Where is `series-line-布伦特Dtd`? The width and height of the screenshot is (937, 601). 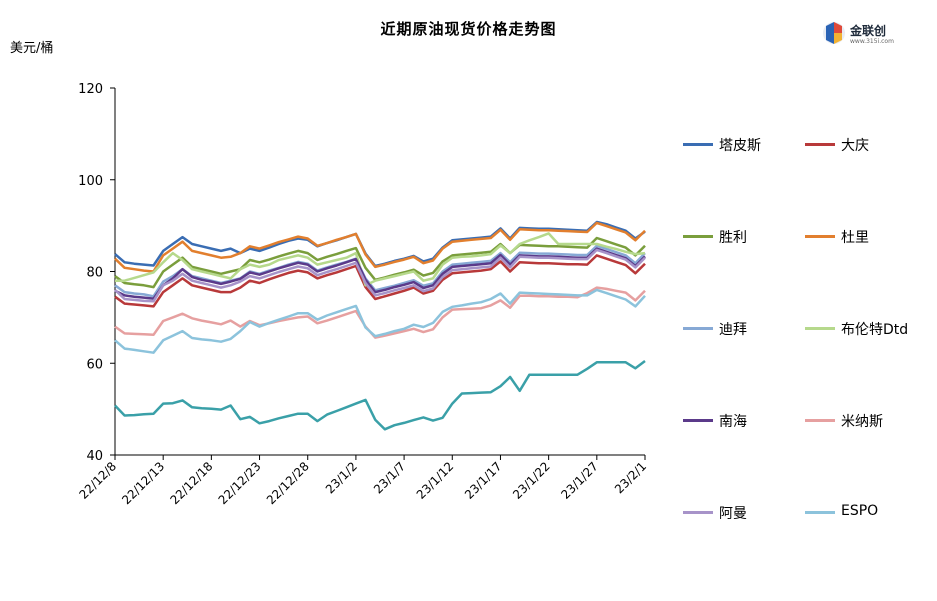 series-line-布伦特Dtd is located at coordinates (380, 259).